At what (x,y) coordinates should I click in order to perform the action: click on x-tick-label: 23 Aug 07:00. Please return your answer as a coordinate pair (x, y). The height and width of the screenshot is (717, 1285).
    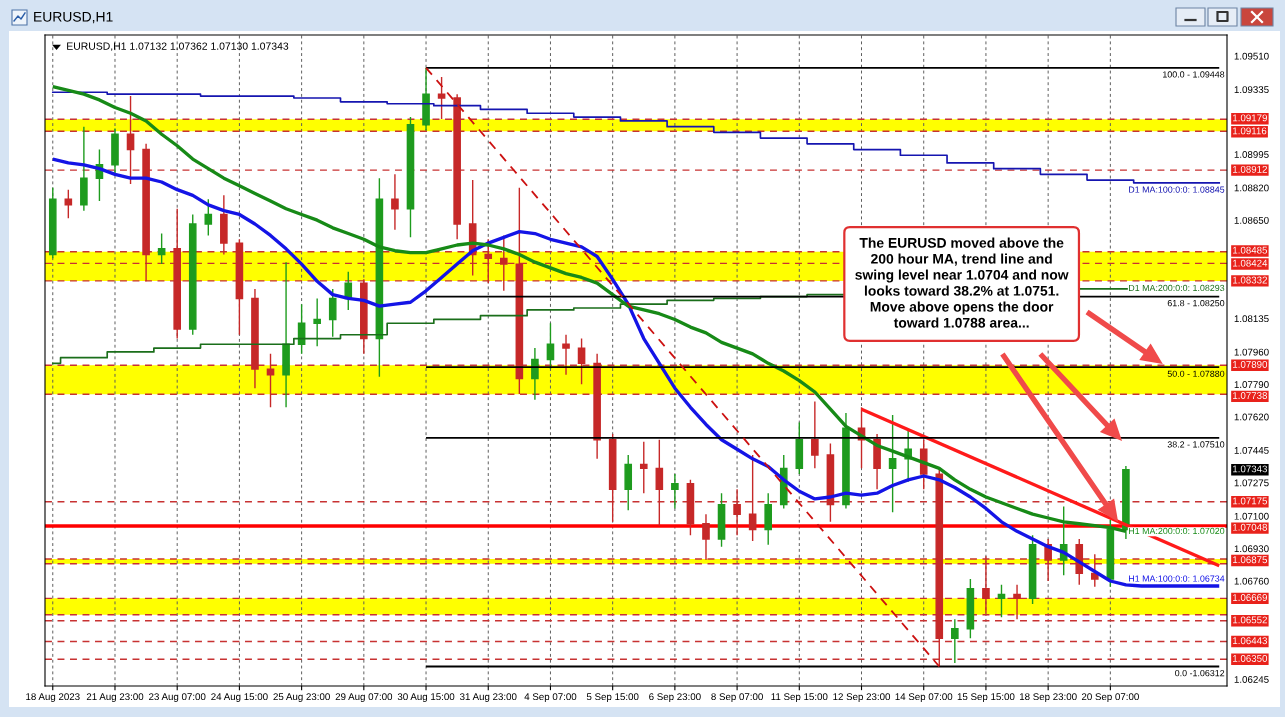
    Looking at the image, I should click on (177, 698).